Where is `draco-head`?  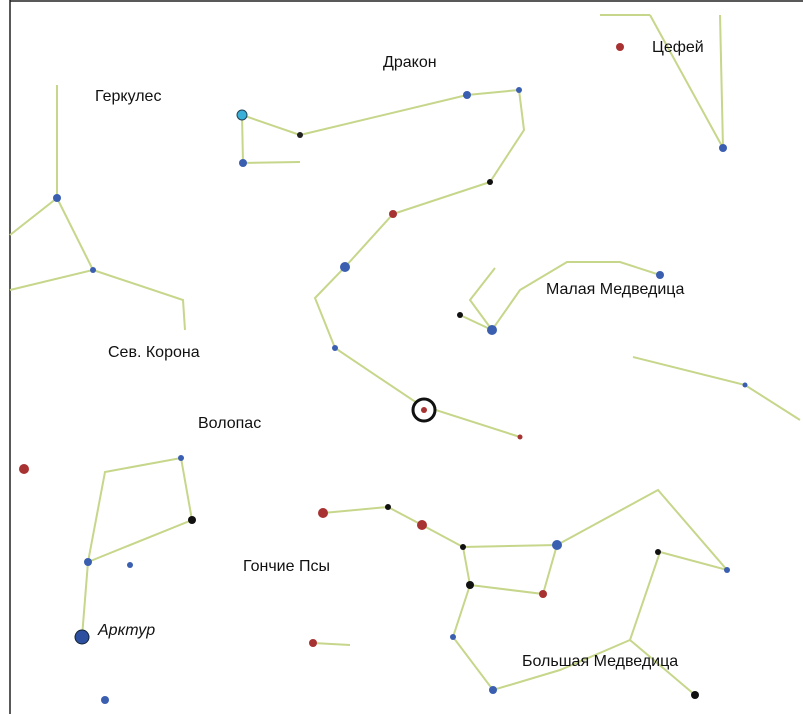 draco-head is located at coordinates (270, 139).